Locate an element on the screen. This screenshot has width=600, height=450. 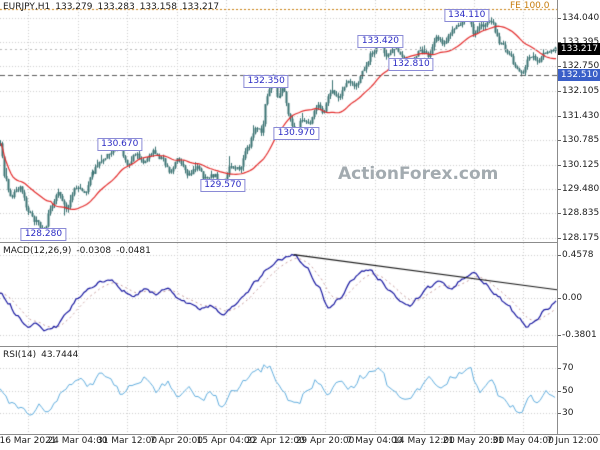
macd-value-1: -0.0308 is located at coordinates (94, 251).